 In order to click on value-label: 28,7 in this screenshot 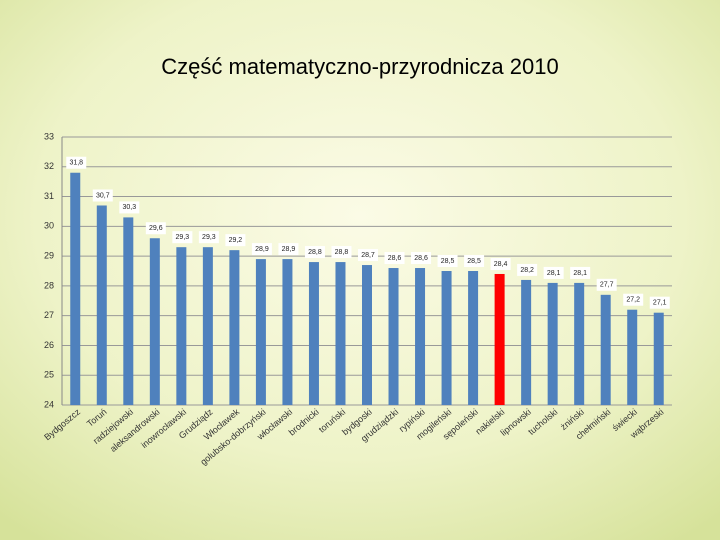, I will do `click(368, 255)`.